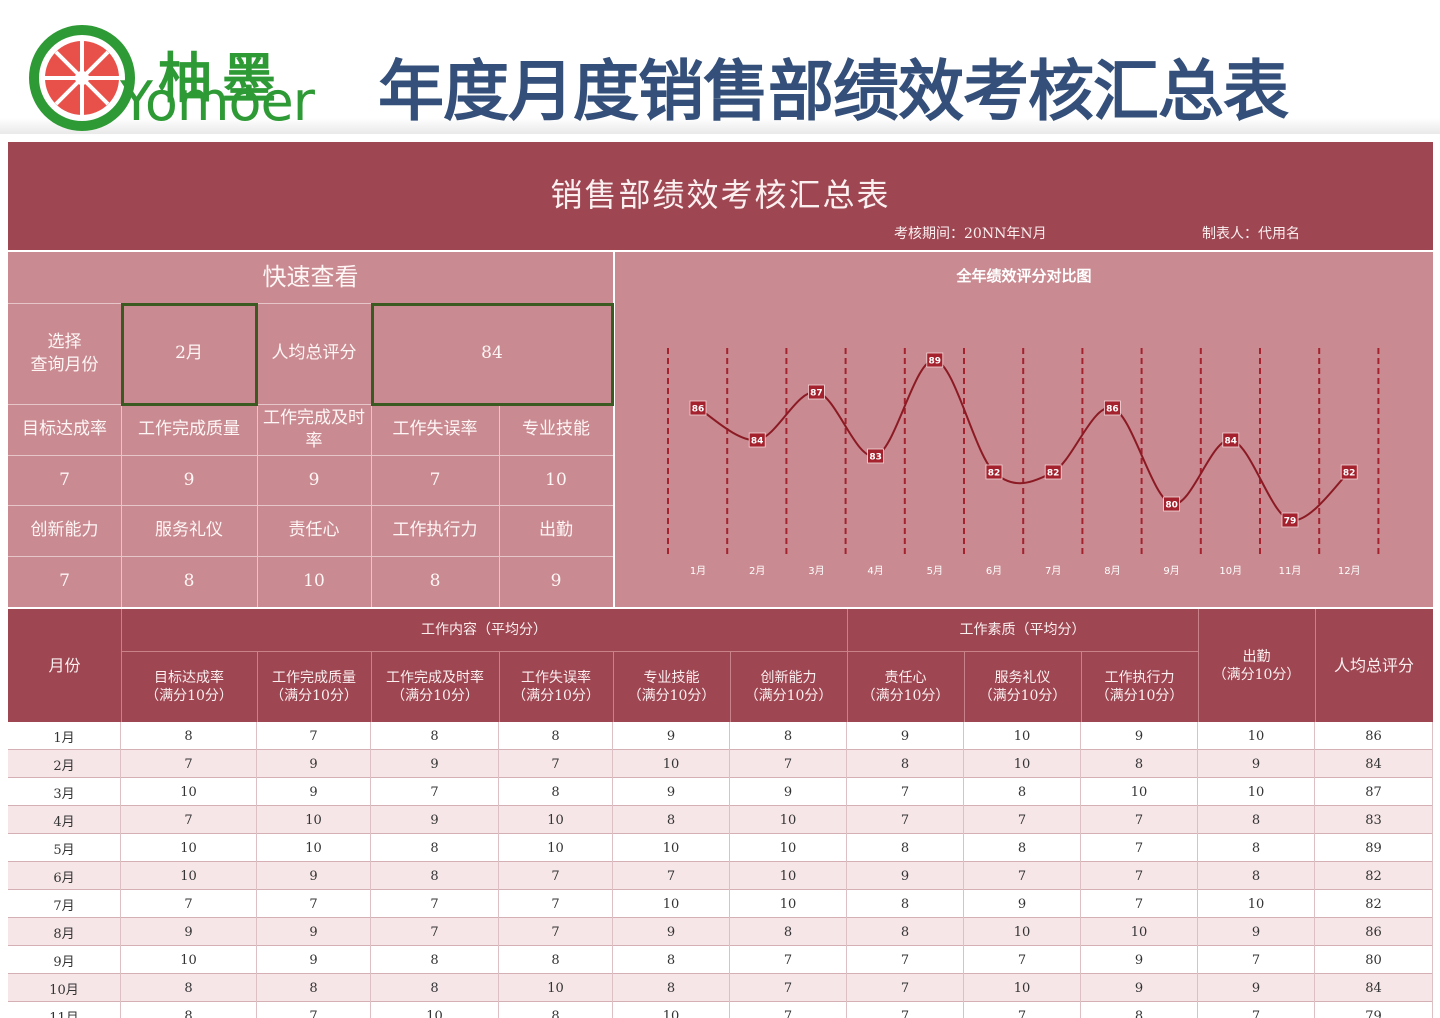 Image resolution: width=1440 pixels, height=1018 pixels. I want to click on maker-label: 制表人：代用名, so click(1251, 234).